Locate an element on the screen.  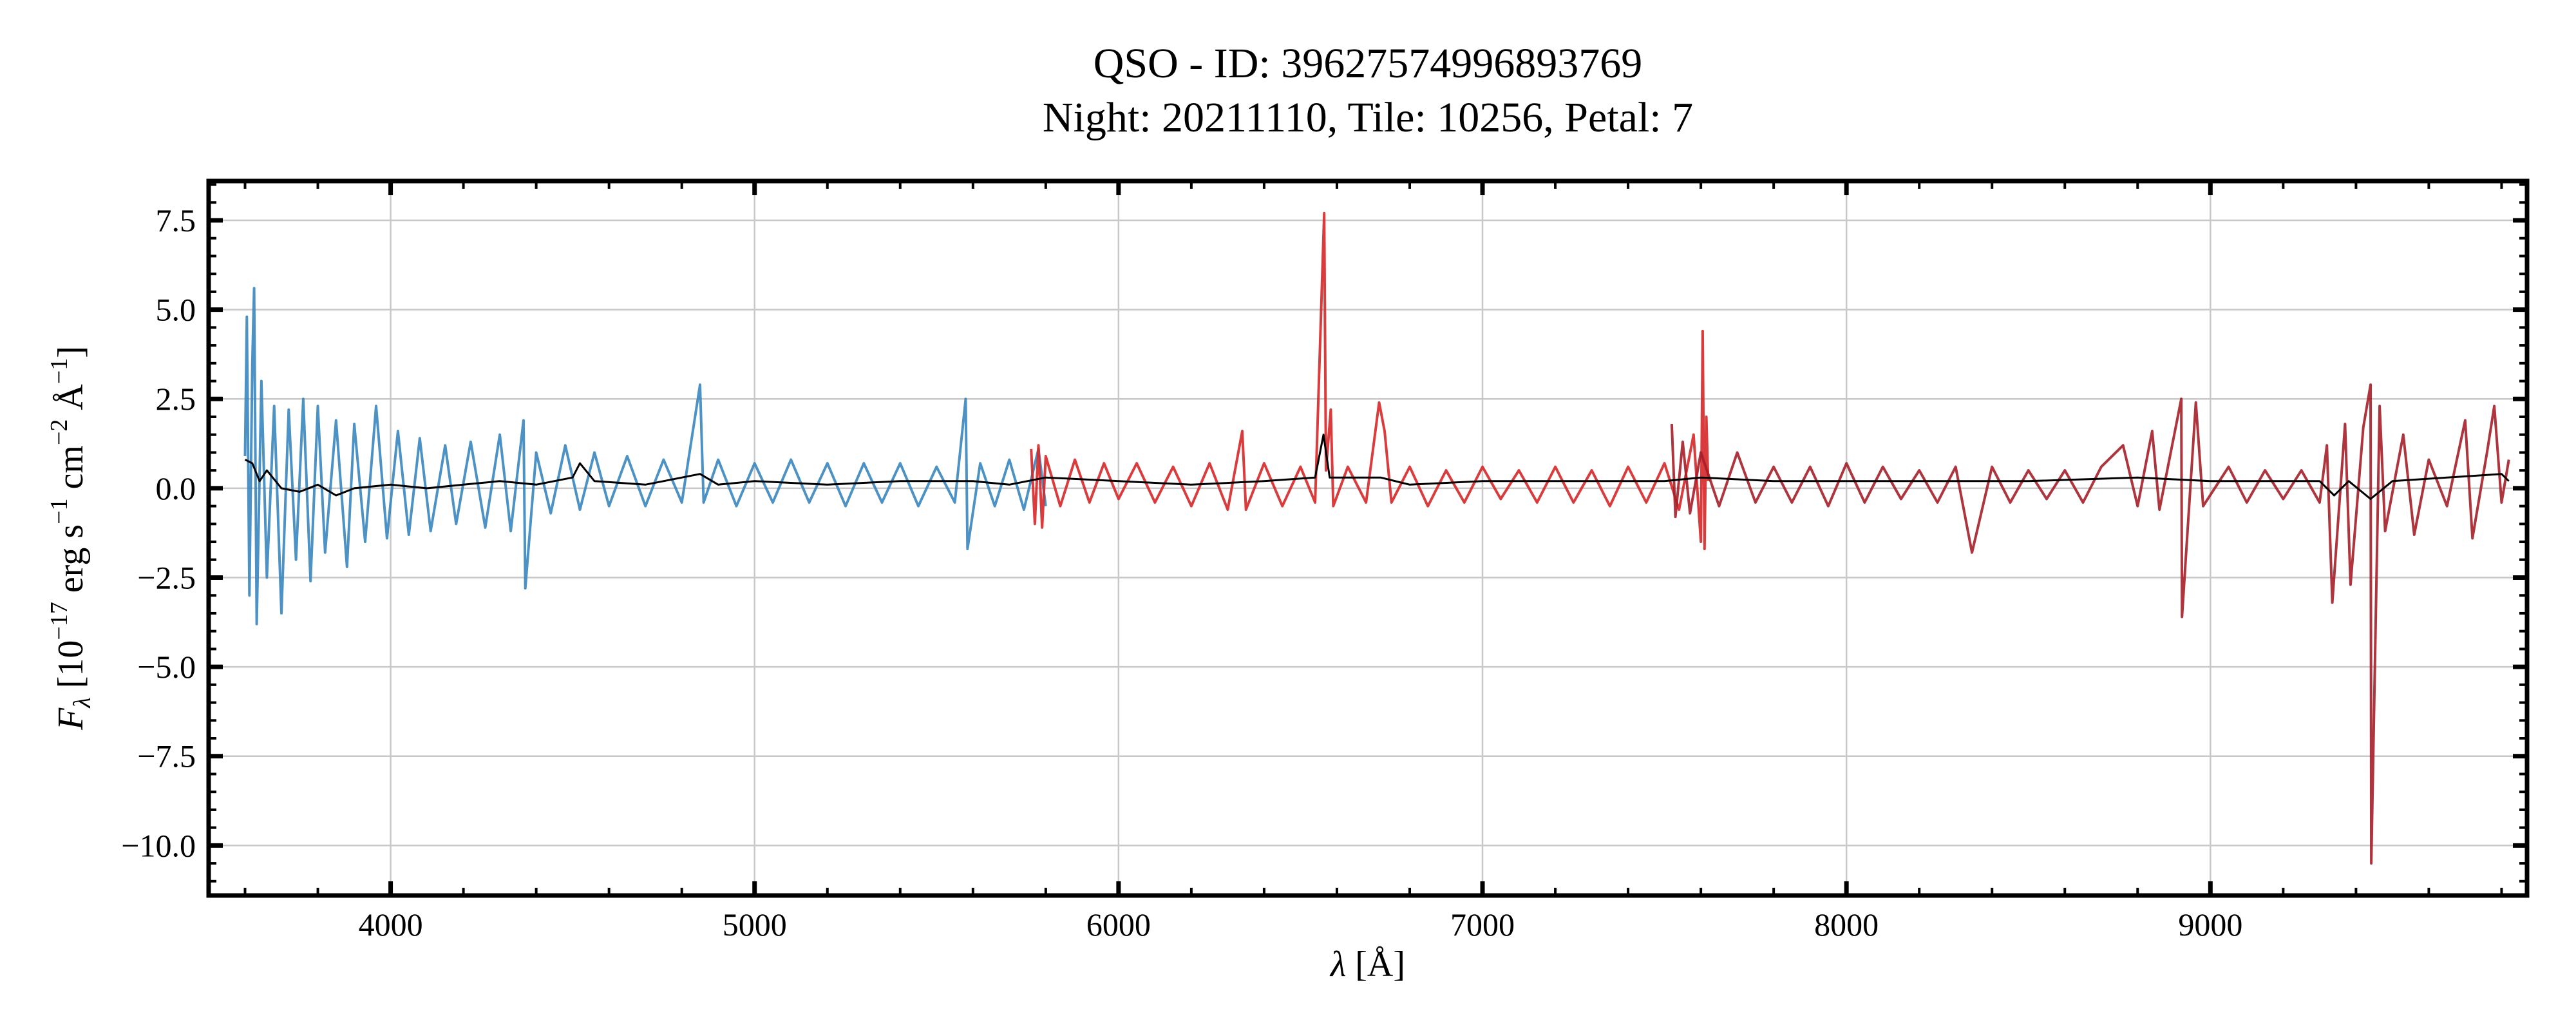
chart-subtitle: Night: 20211110, Tile: 10256, Petal: 7 is located at coordinates (1368, 117).